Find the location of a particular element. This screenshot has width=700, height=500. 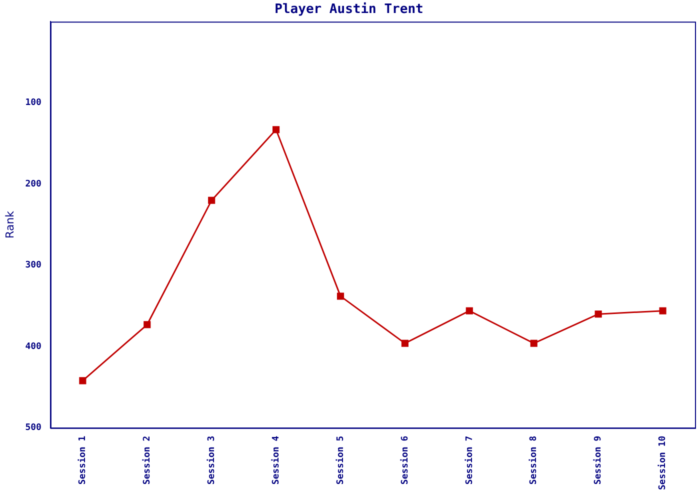

x-tick-label: Session 2 is located at coordinates (146, 460).